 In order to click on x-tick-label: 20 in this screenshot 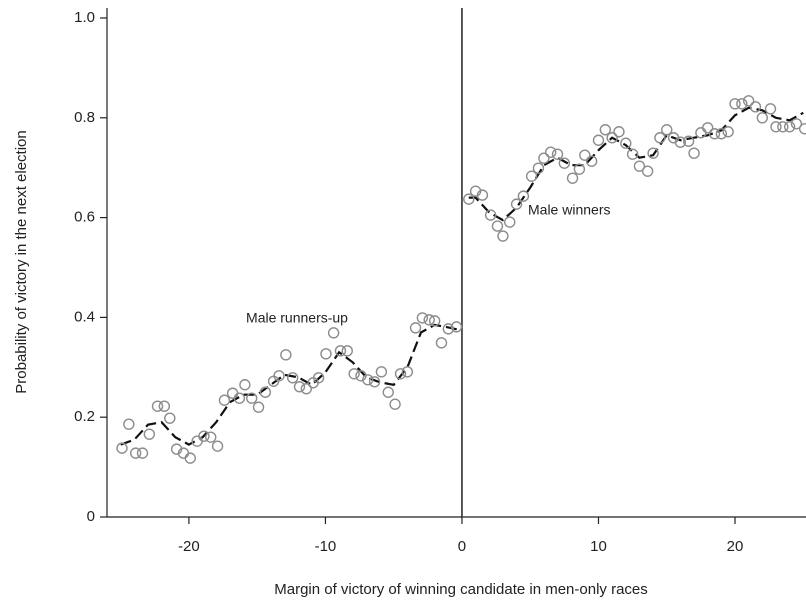, I will do `click(735, 546)`.